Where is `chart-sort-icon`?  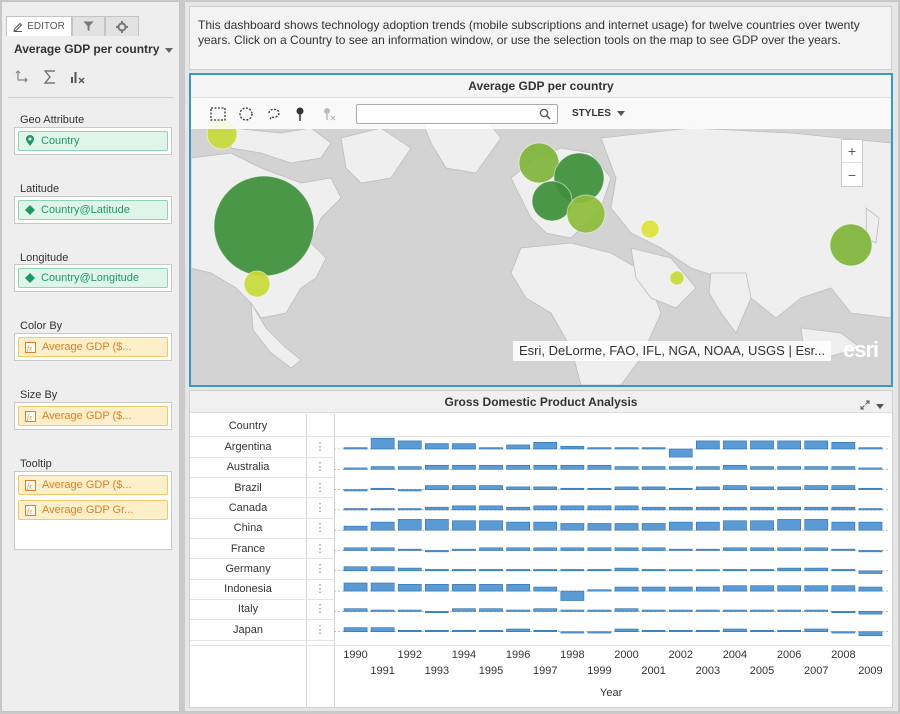
chart-sort-icon is located at coordinates (78, 77).